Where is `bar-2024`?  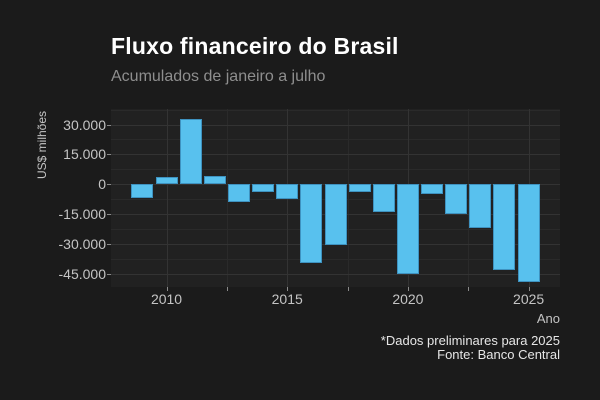
bar-2024 is located at coordinates (504, 227).